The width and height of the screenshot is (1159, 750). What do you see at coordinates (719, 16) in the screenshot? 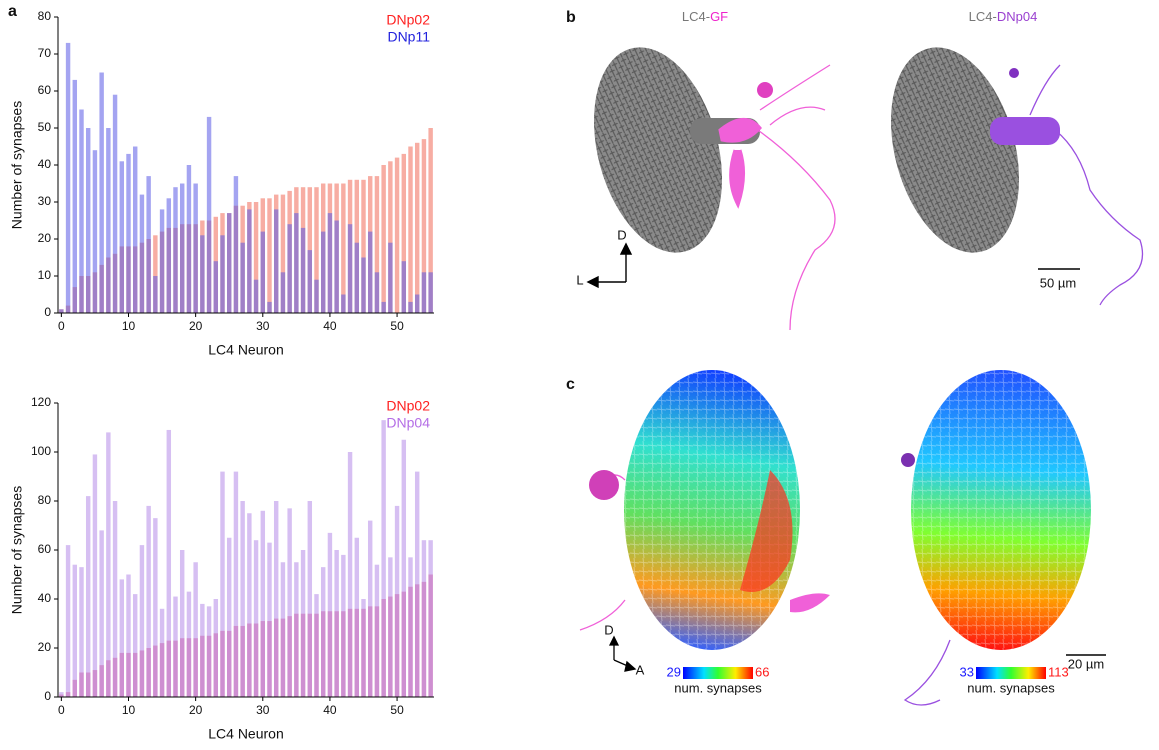
I see `title-part: GF` at bounding box center [719, 16].